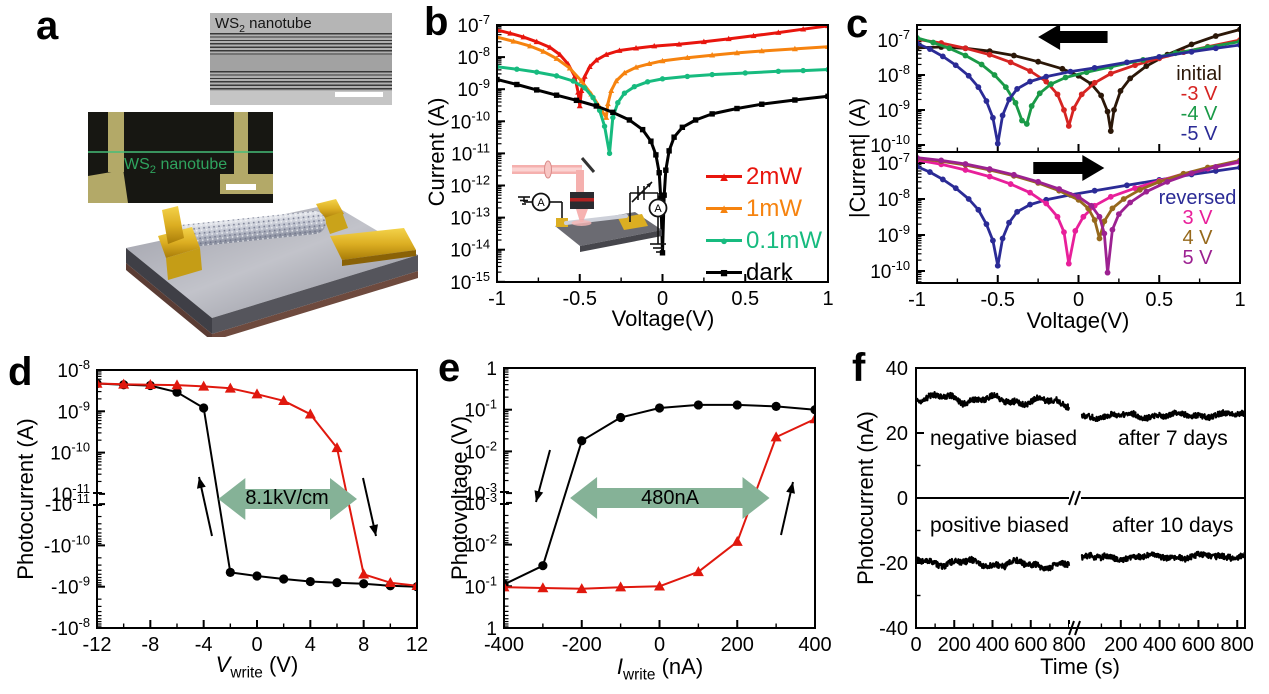 The height and width of the screenshot is (694, 1269). I want to click on svg-text: 8, so click(363, 645).